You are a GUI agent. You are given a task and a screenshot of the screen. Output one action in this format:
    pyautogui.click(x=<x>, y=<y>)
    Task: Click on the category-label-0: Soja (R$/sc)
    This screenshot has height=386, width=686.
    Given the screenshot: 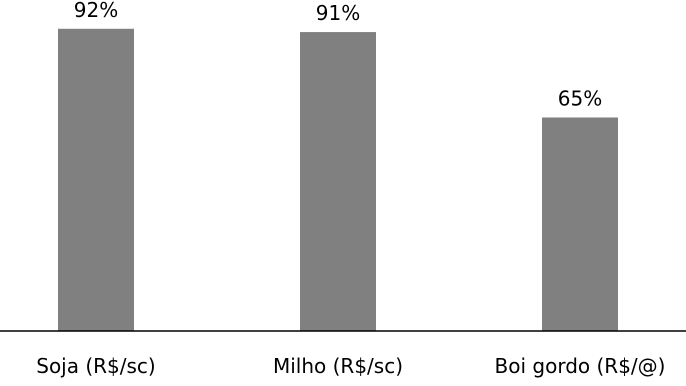 What is the action you would take?
    pyautogui.click(x=95, y=366)
    